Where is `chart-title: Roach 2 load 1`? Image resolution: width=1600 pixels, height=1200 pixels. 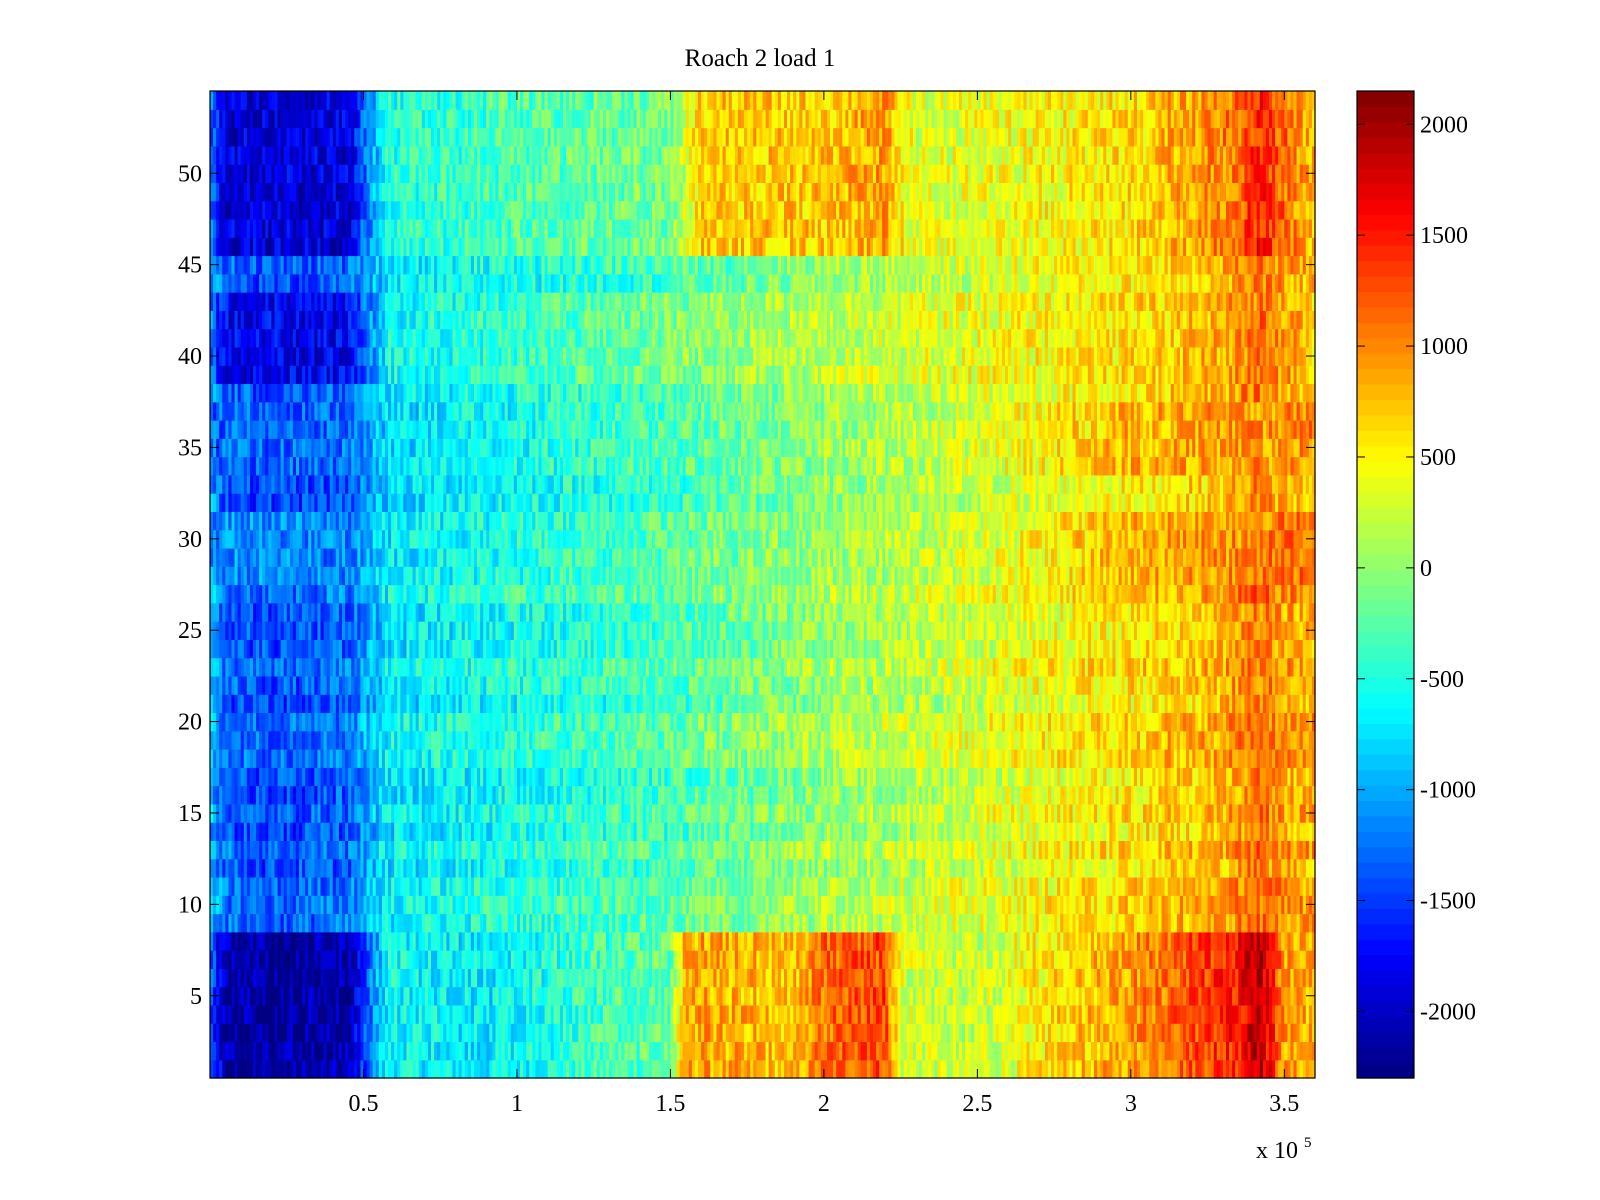 chart-title: Roach 2 load 1 is located at coordinates (760, 58).